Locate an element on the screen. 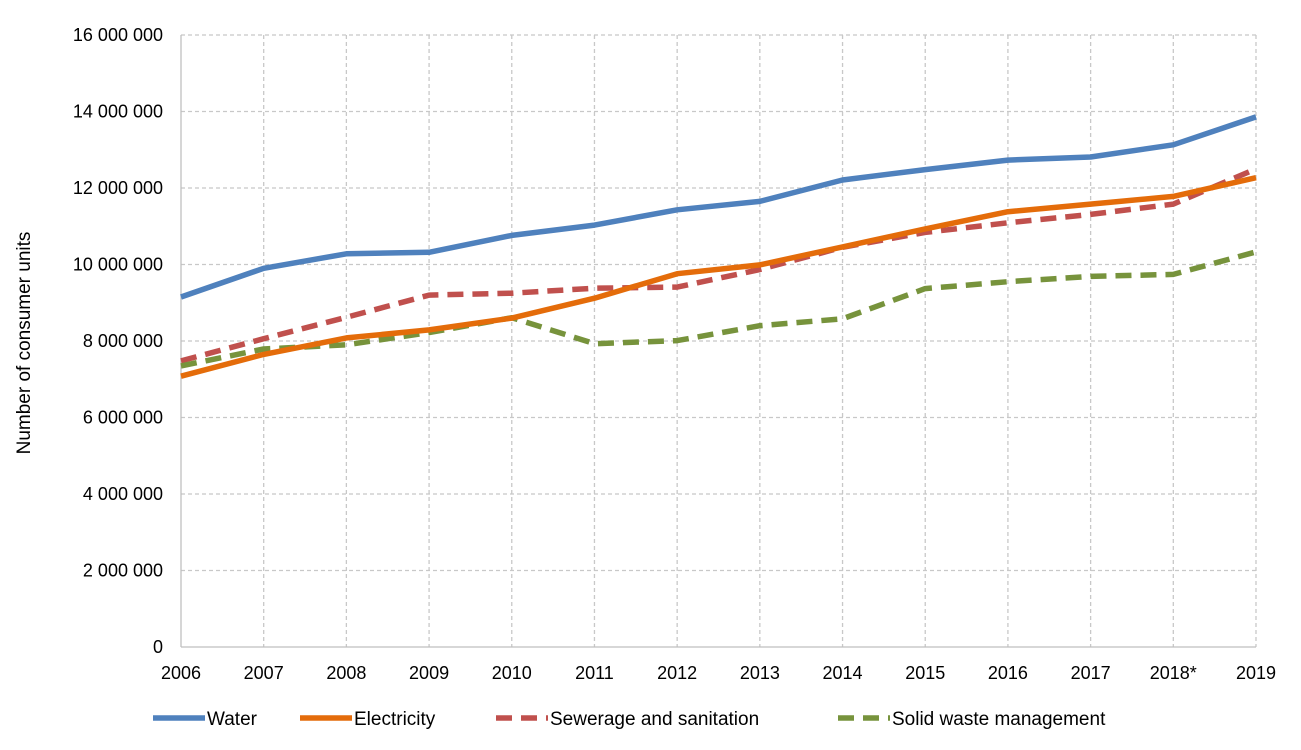 This screenshot has height=750, width=1301. y-tick-label: 2 000 000 is located at coordinates (123, 571).